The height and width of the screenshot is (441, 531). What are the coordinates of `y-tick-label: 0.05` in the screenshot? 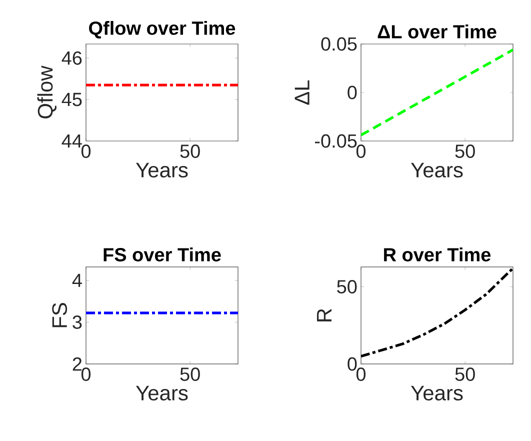 It's located at (339, 44).